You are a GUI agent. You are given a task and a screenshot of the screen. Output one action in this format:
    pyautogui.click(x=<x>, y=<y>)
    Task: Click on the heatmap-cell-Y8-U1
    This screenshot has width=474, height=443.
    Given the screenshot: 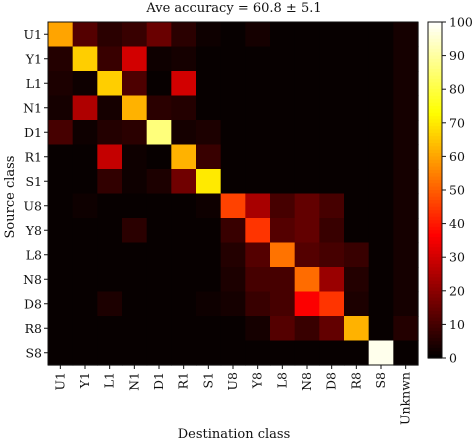 What is the action you would take?
    pyautogui.click(x=61, y=231)
    